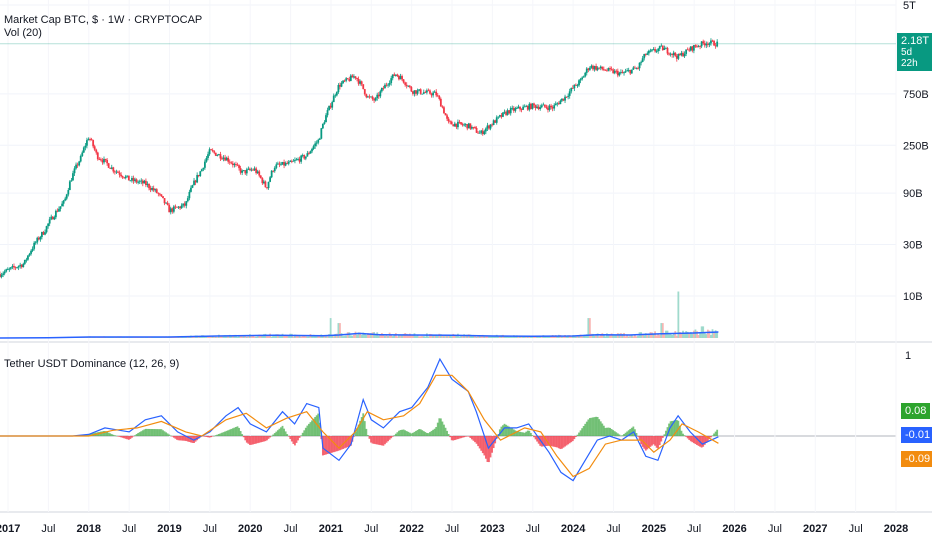 The image size is (932, 550). I want to click on x-tick-label: 2028, so click(896, 529).